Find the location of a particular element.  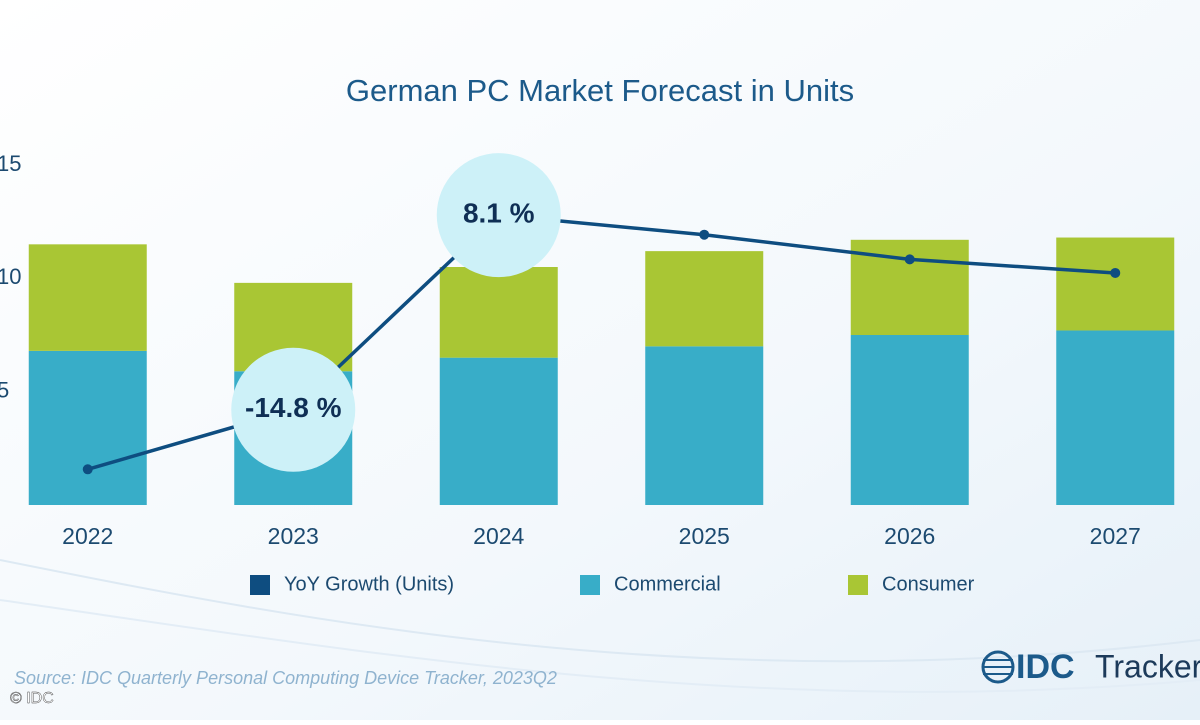

logo-suffix: Tracker is located at coordinates (1147, 666).